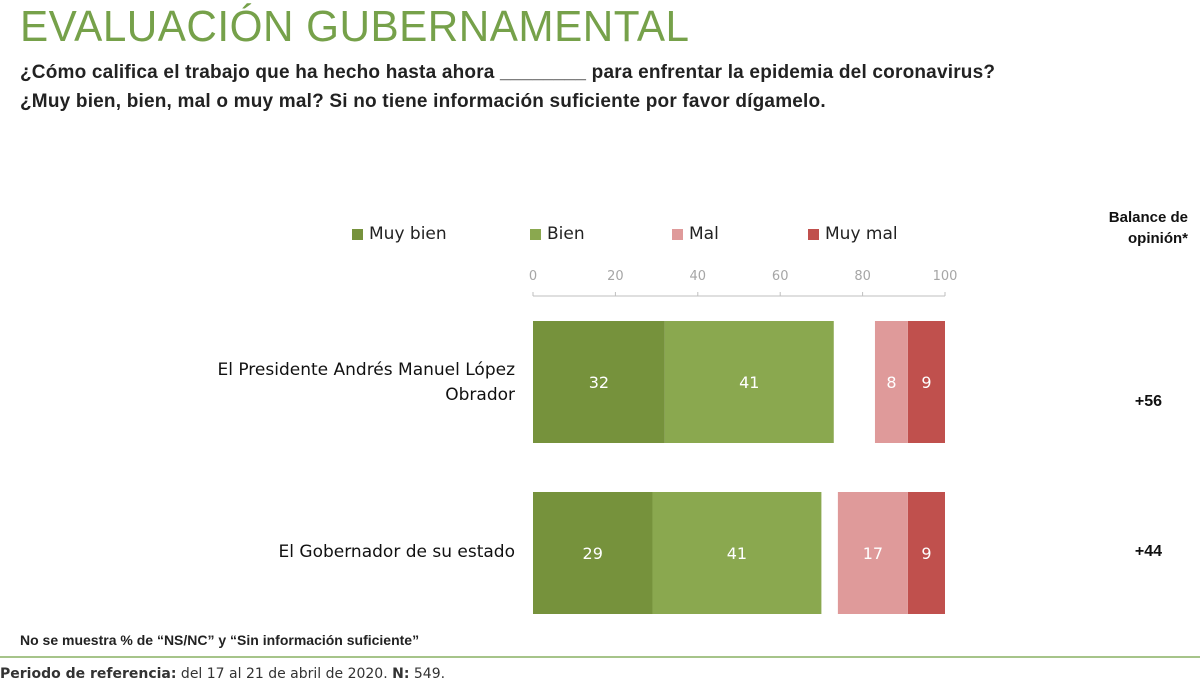  What do you see at coordinates (535, 234) in the screenshot?
I see `legend-swatch-bien` at bounding box center [535, 234].